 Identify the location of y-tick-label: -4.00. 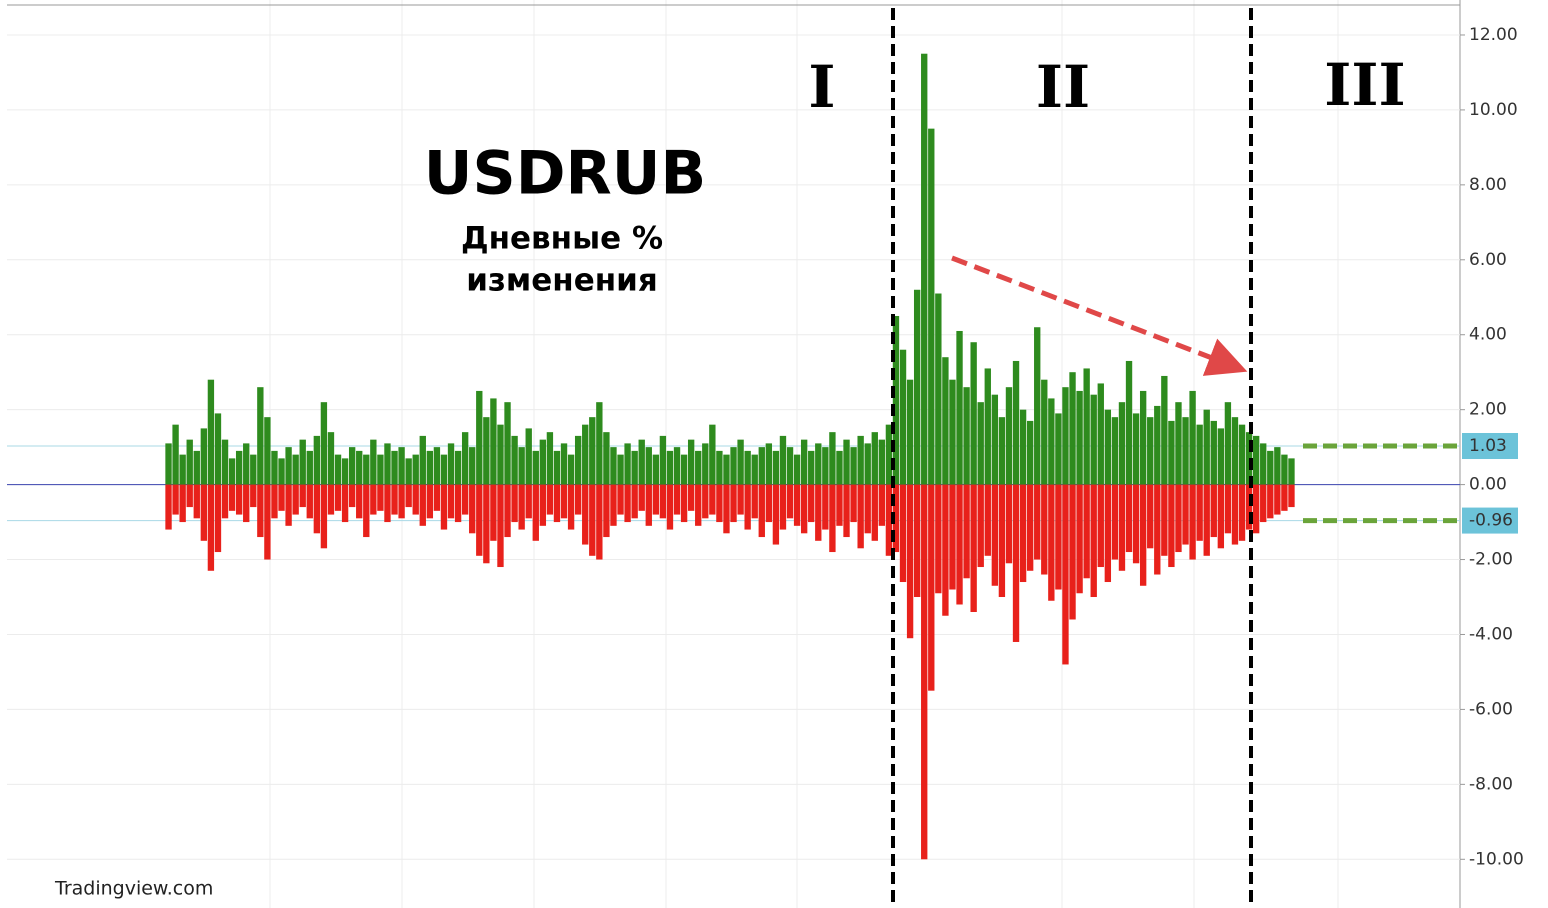
(1491, 634).